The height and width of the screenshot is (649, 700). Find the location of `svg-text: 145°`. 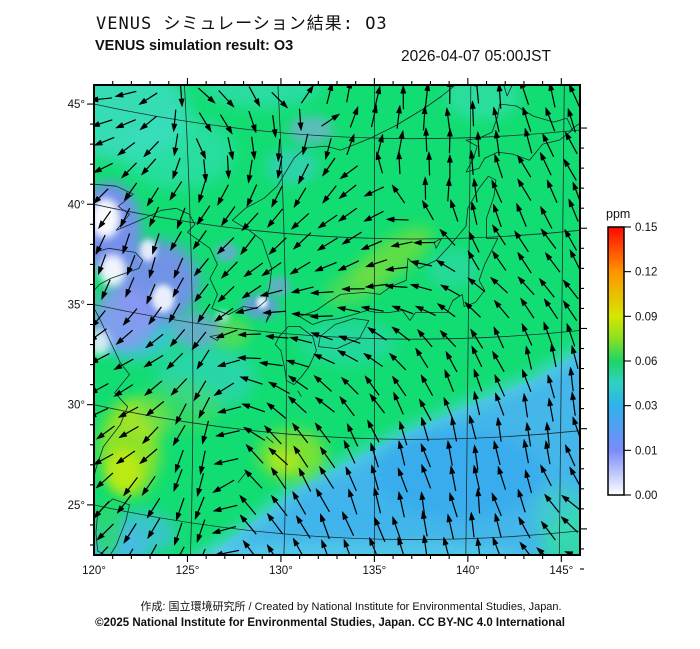

svg-text: 145° is located at coordinates (561, 571).